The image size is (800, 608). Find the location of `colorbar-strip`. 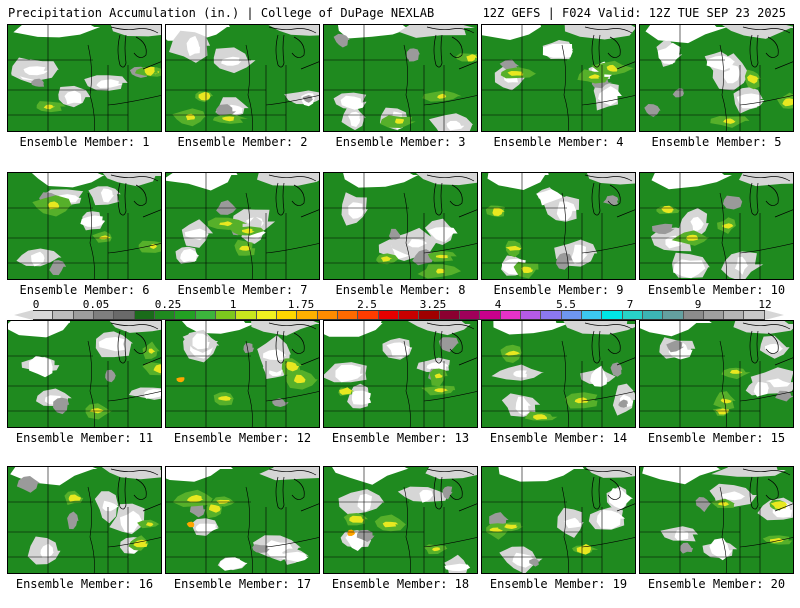

colorbar-strip is located at coordinates (399, 315).